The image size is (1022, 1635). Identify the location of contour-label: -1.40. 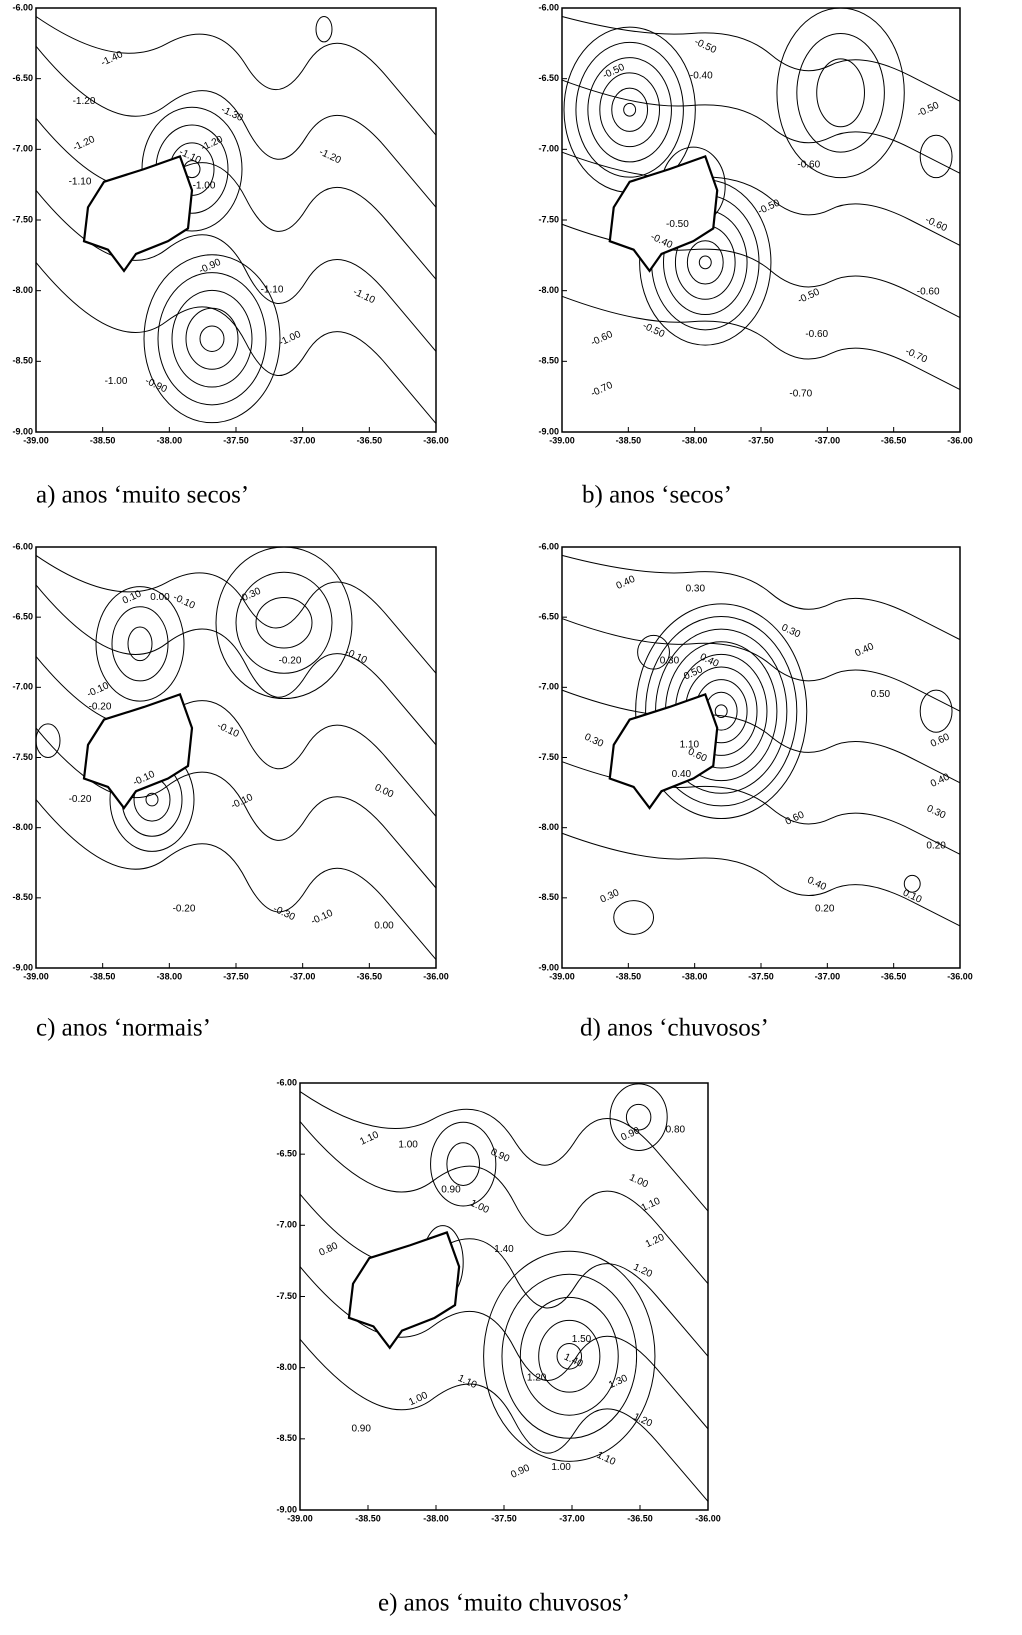
(112, 59).